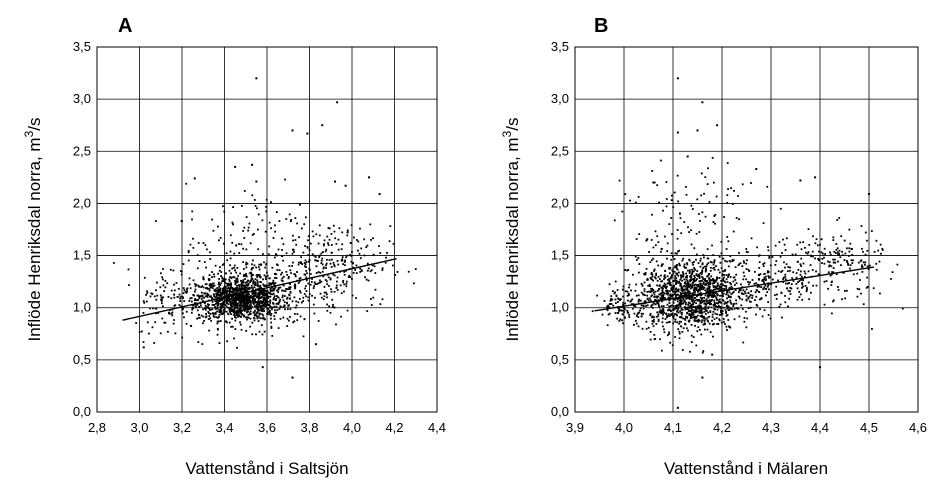 Image resolution: width=952 pixels, height=486 pixels. Describe the element at coordinates (746, 468) in the screenshot. I see `x-axis-label: Vattenstånd i Mälaren` at that location.